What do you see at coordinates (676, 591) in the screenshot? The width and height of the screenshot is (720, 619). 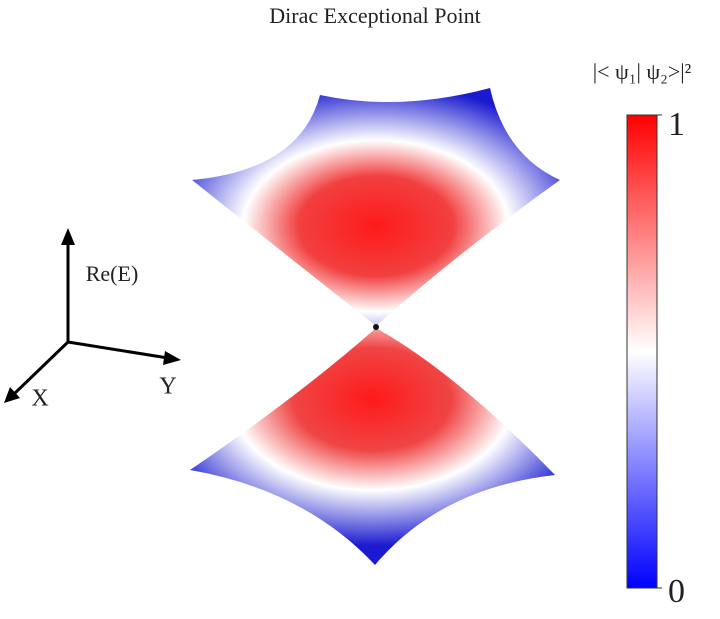 I see `colorbar-tick-label: 0` at bounding box center [676, 591].